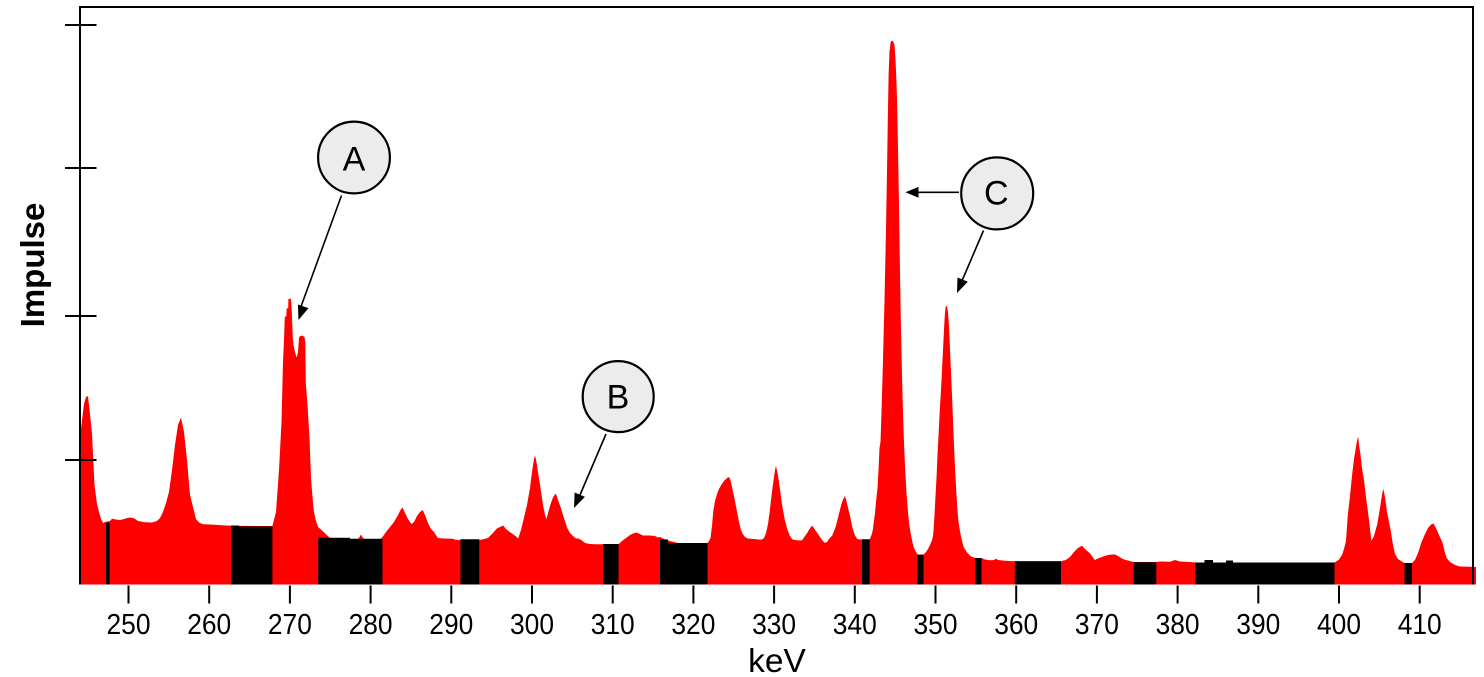 Image resolution: width=1484 pixels, height=677 pixels. What do you see at coordinates (1420, 625) in the screenshot?
I see `svg-text: 410` at bounding box center [1420, 625].